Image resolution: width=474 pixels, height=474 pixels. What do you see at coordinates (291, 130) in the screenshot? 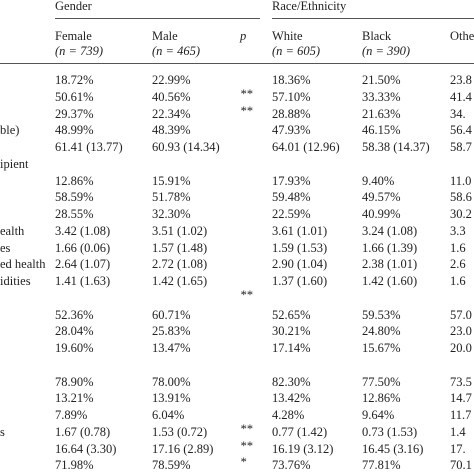
I see `cell: 47.93%` at bounding box center [291, 130].